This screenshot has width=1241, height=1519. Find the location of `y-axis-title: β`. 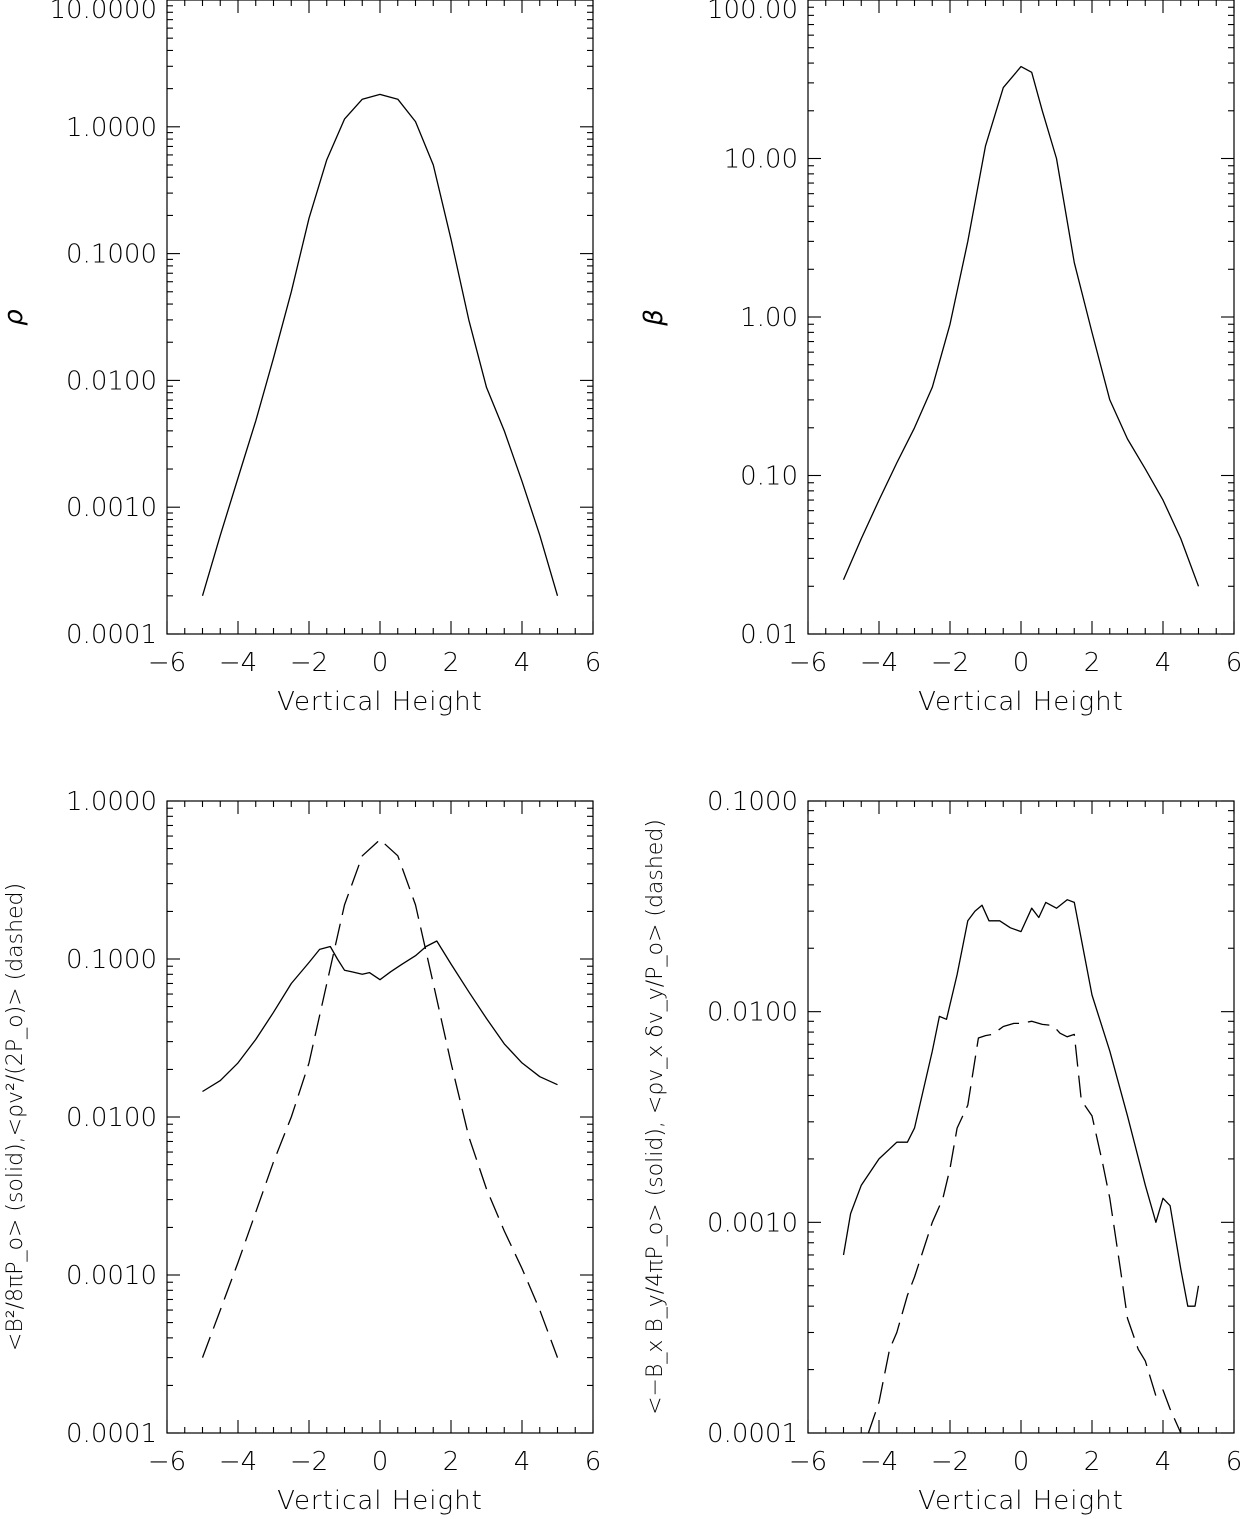

y-axis-title: β is located at coordinates (654, 317).